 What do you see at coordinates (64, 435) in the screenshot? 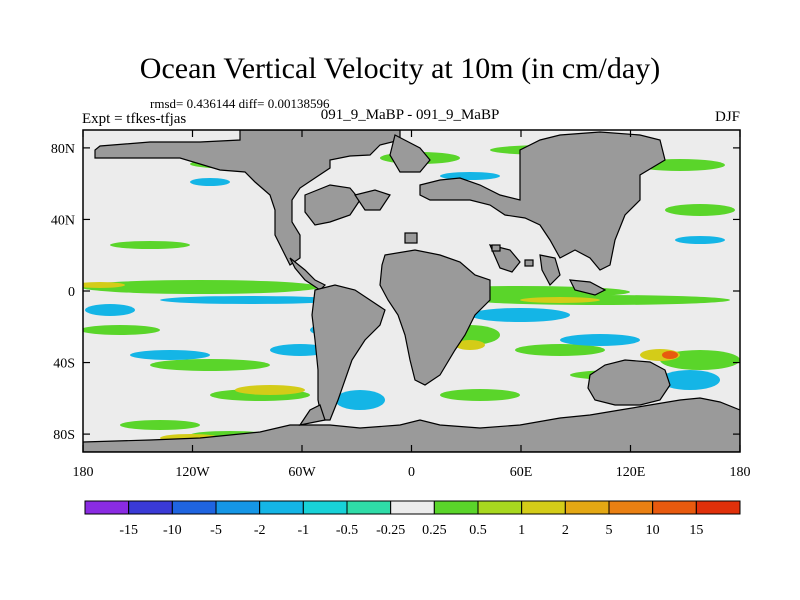
I see `y-tick-label: 80S` at bounding box center [64, 435].